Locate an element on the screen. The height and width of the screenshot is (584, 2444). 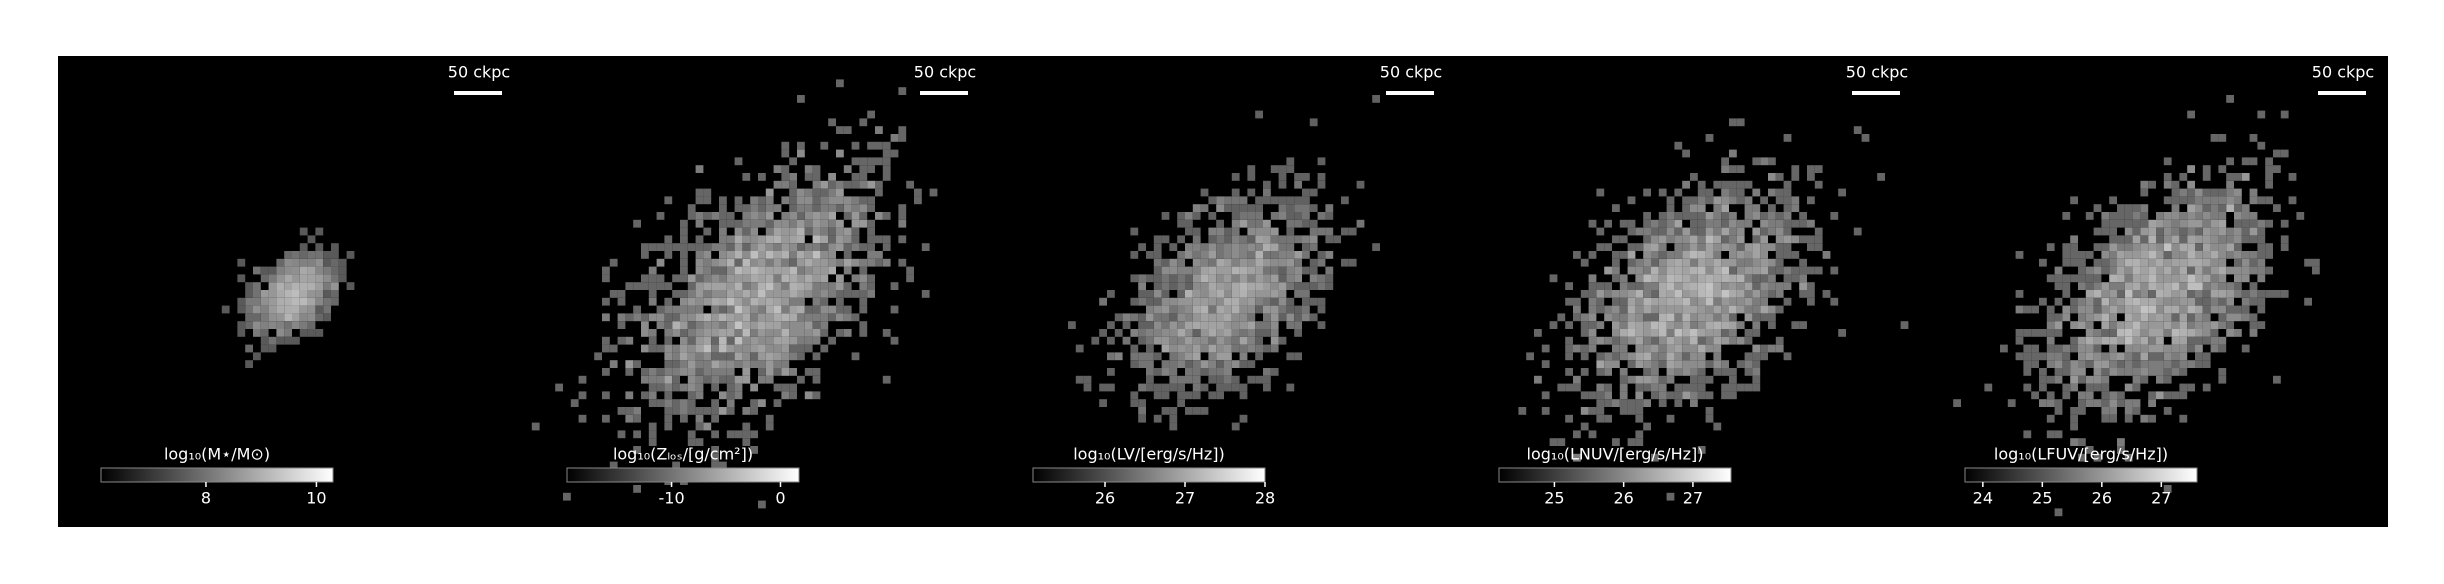
colorbar is located at coordinates (1149, 475).